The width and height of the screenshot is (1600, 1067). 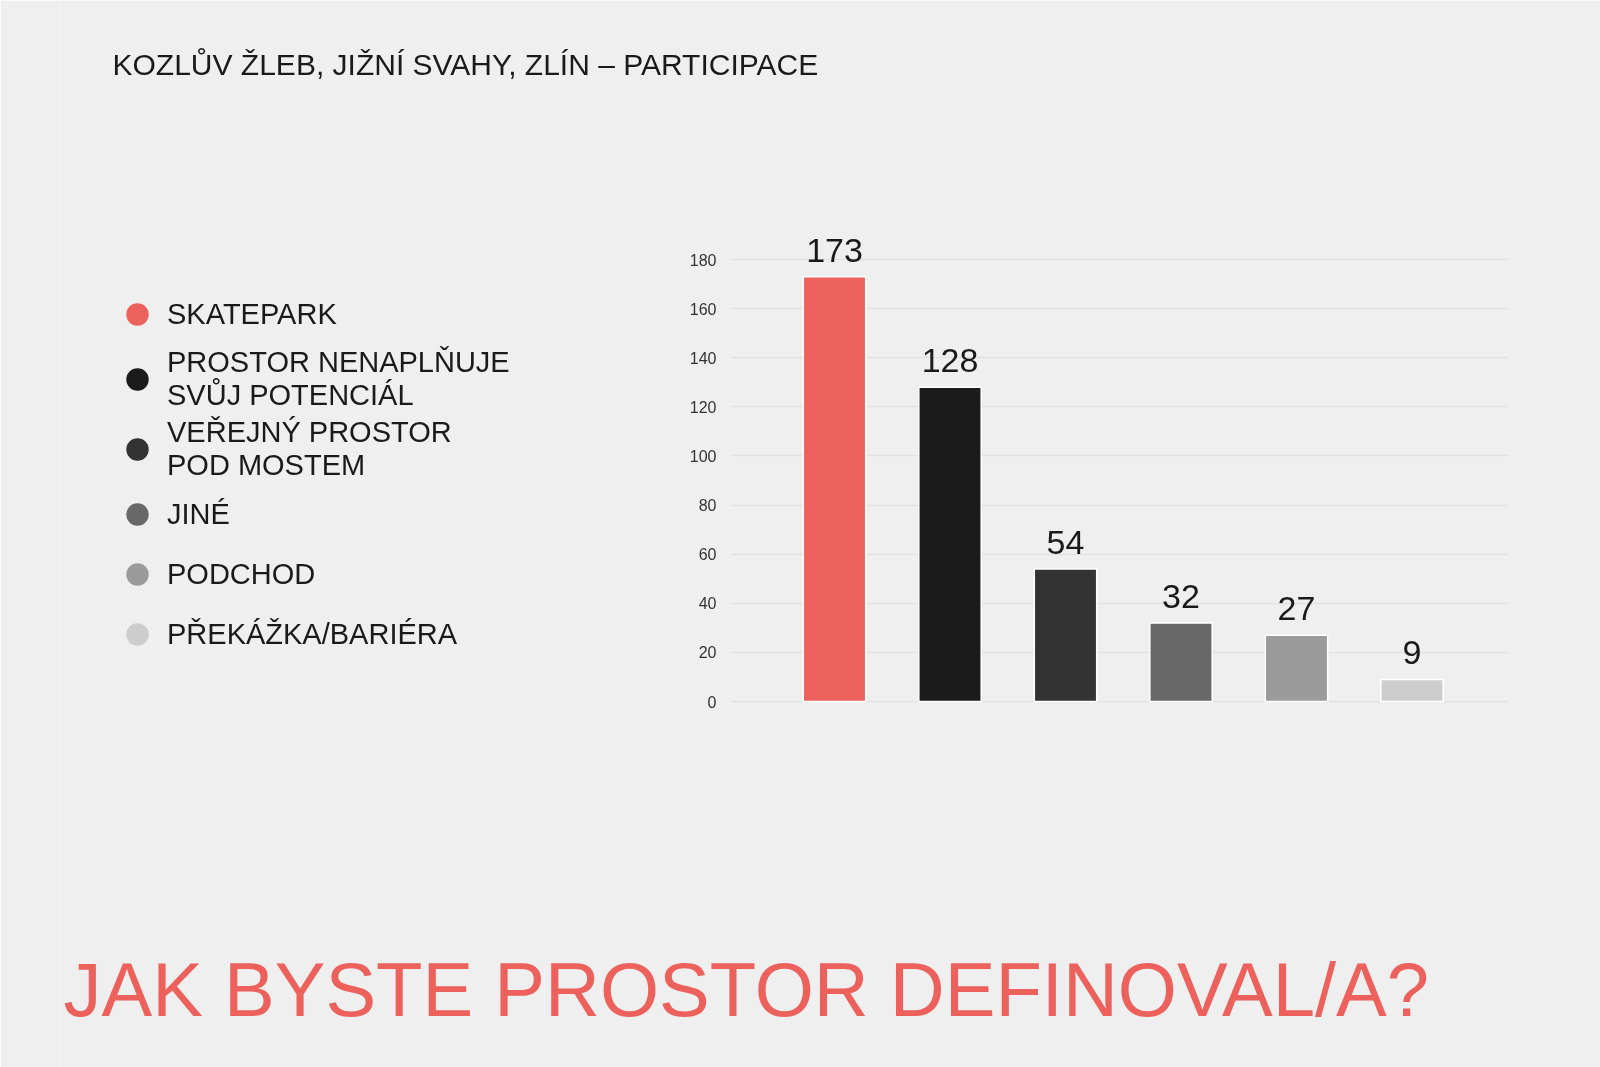 What do you see at coordinates (703, 260) in the screenshot?
I see `y-tick-label: 180` at bounding box center [703, 260].